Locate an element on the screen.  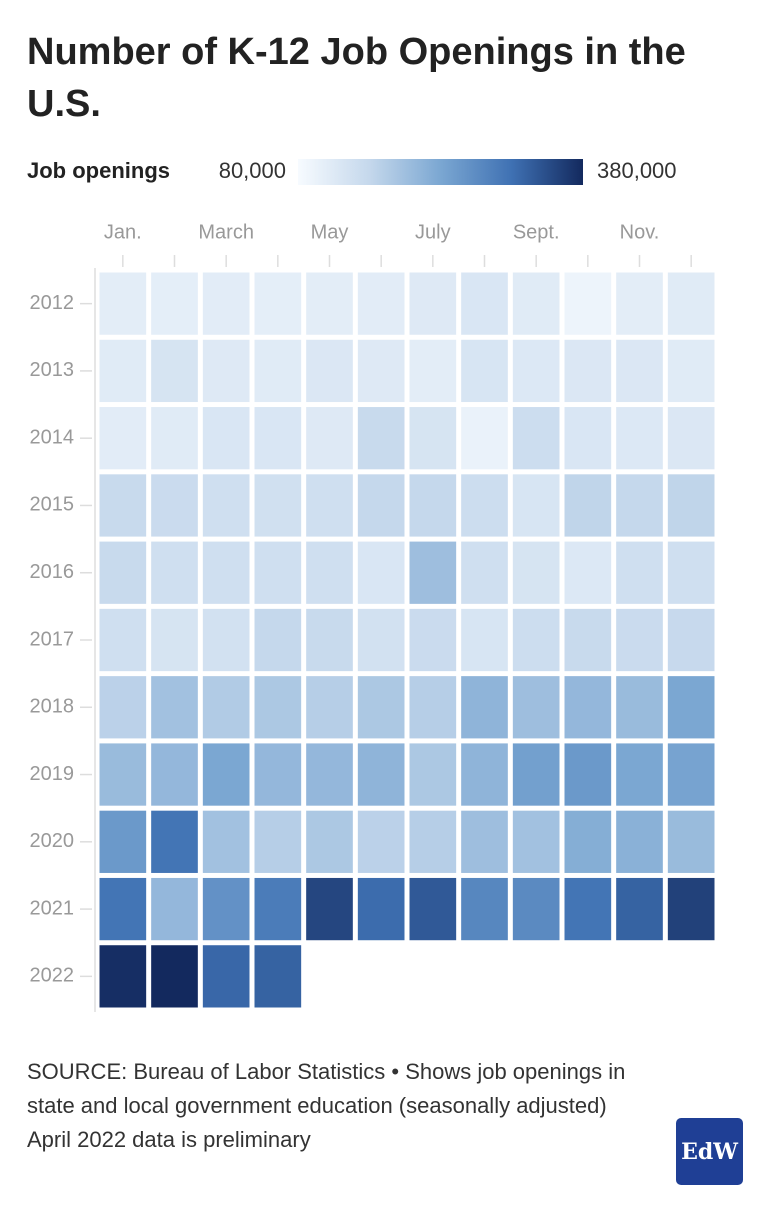
x-tick-label: July is located at coordinates (433, 232).